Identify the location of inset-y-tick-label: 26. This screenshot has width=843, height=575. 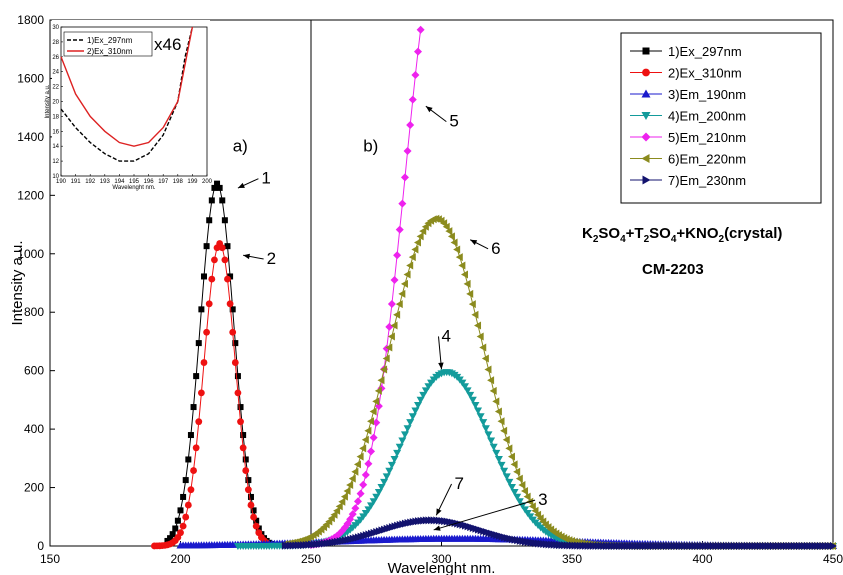
(55, 58).